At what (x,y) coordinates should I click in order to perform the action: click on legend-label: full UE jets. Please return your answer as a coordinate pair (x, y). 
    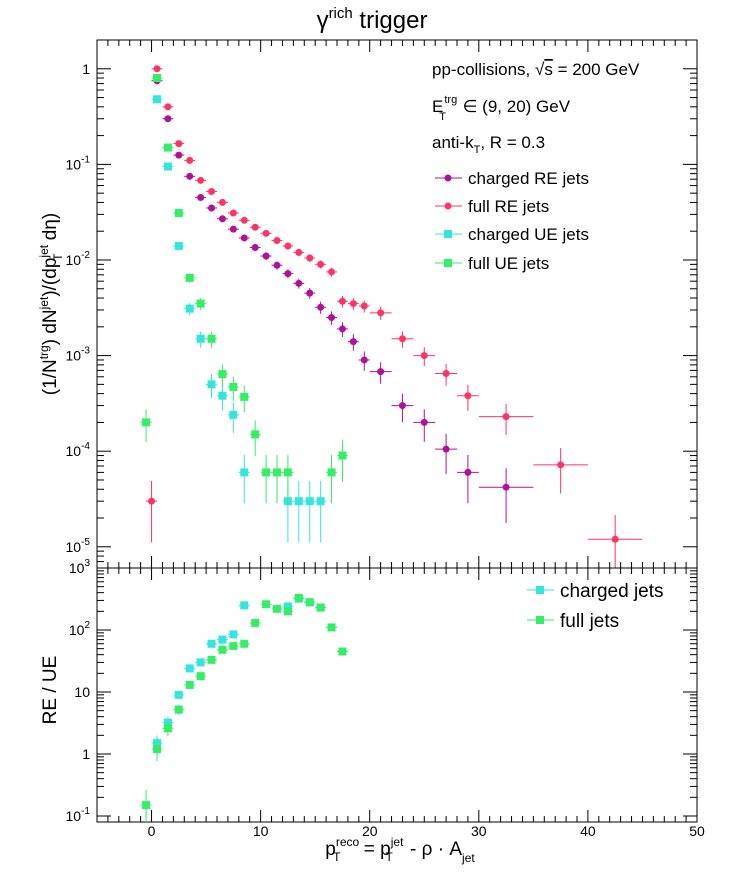
    Looking at the image, I should click on (508, 263).